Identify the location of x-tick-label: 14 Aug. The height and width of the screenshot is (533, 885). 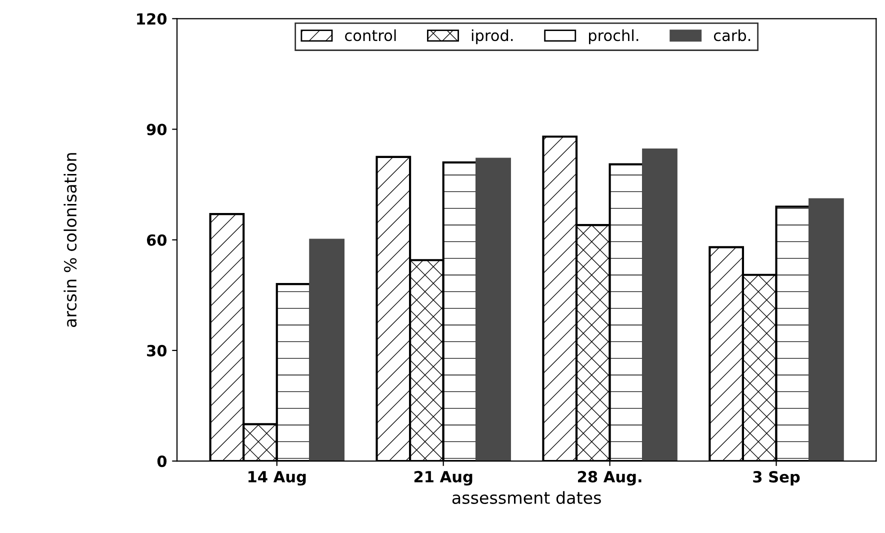
(277, 478).